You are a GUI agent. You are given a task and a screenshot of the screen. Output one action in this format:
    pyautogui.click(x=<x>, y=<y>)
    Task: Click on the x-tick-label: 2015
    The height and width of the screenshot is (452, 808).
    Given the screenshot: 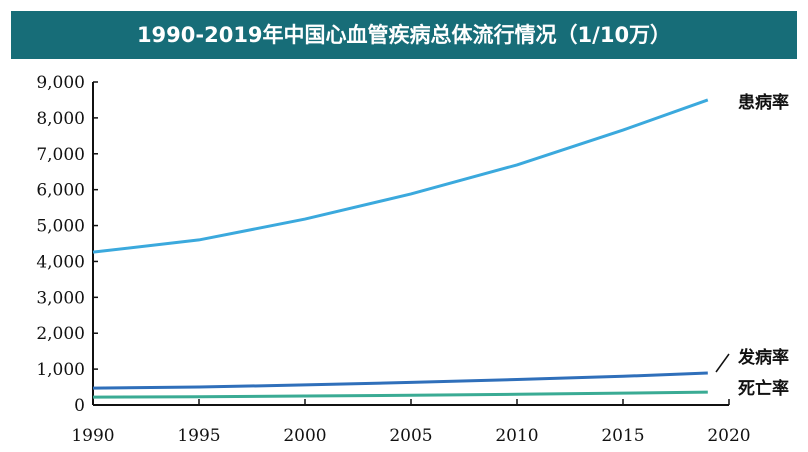 What is the action you would take?
    pyautogui.click(x=622, y=436)
    